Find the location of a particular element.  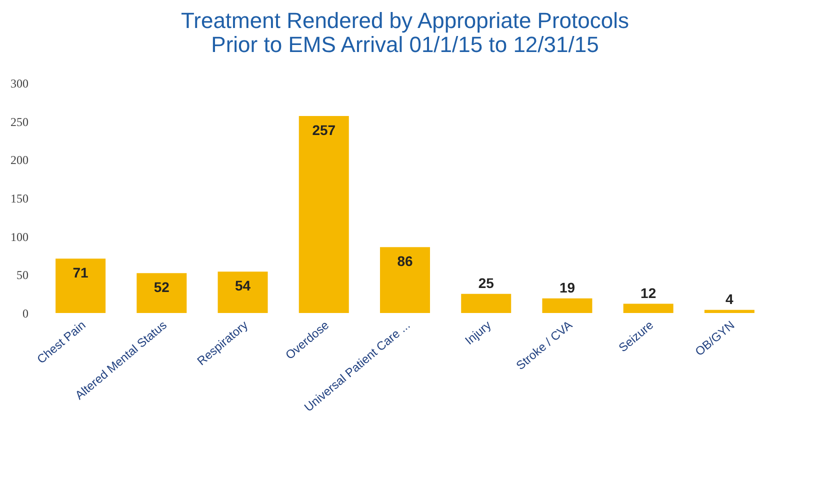

y-tick-label: 200 is located at coordinates (19, 160).